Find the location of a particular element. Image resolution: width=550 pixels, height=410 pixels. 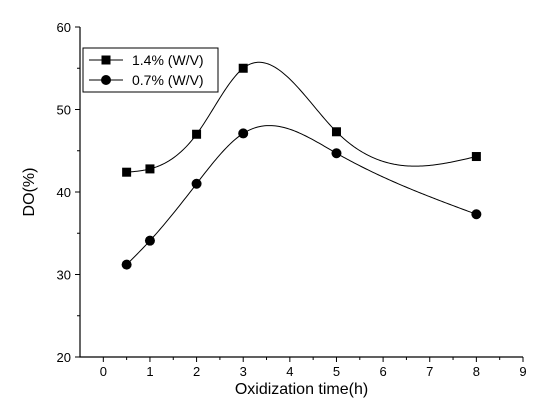

x-tick-label: 3 is located at coordinates (243, 371).